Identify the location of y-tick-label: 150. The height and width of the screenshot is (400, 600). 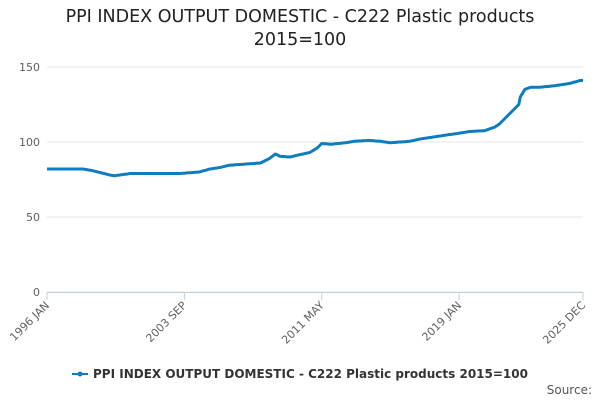
(29, 67).